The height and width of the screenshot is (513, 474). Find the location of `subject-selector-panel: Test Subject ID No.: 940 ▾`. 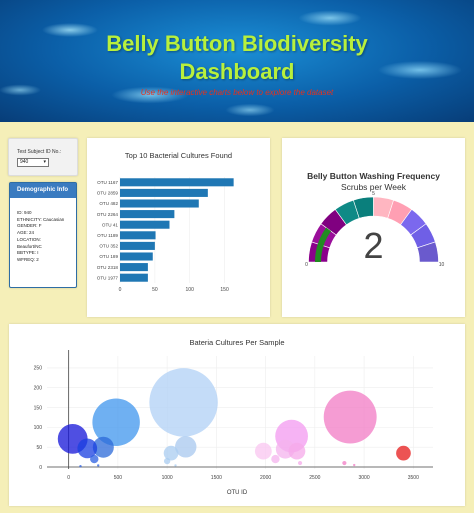

subject-selector-panel: Test Subject ID No.: 940 ▾ is located at coordinates (43, 157).